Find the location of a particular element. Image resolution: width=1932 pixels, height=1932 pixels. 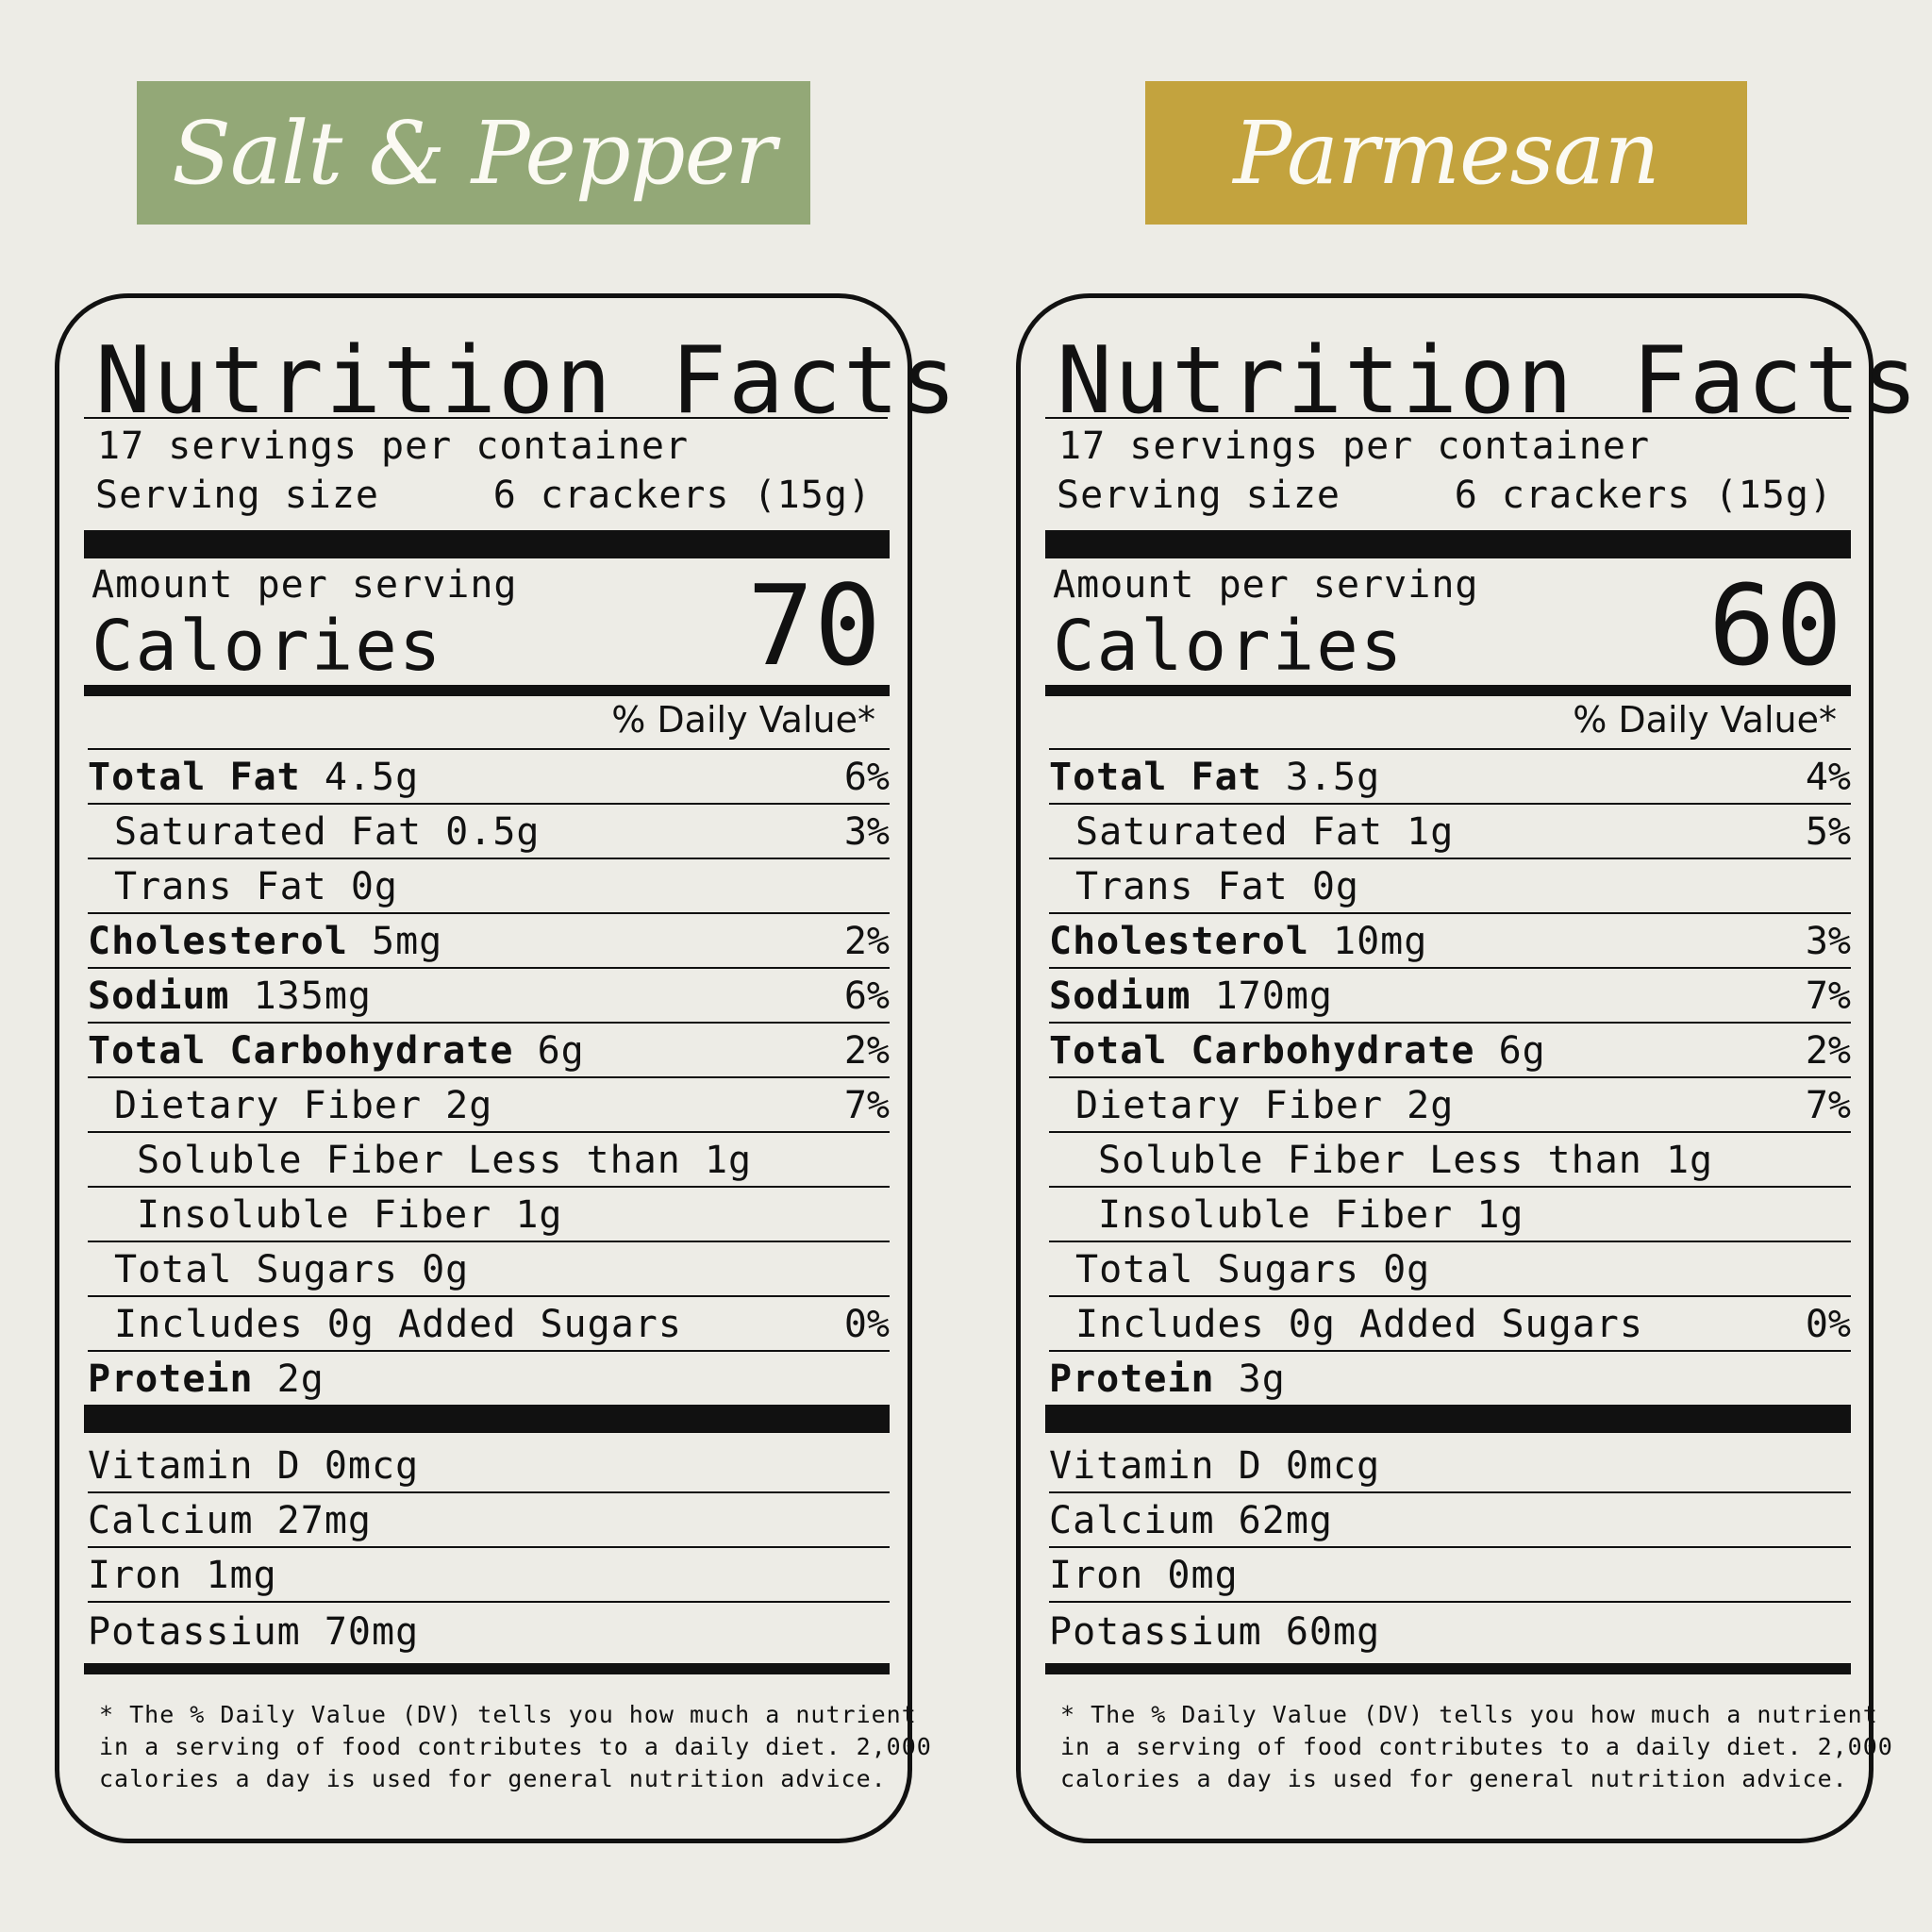

vitamin-row: Potassium 70mg is located at coordinates (489, 1630).